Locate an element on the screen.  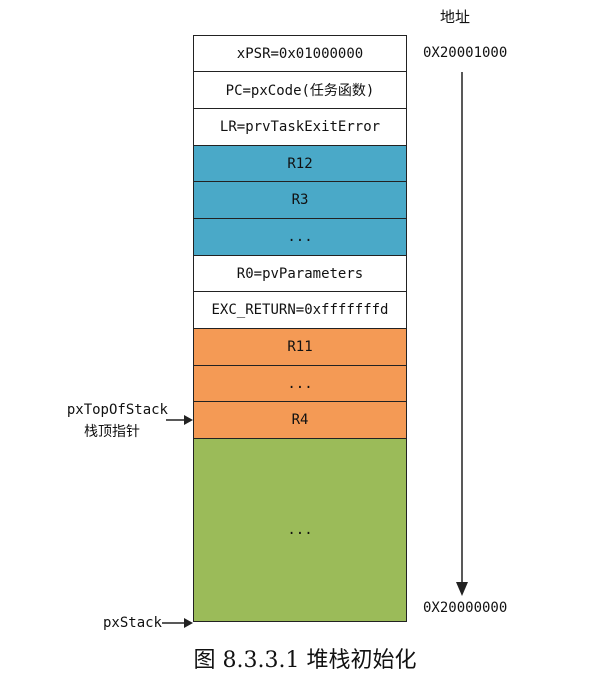
stack-cell-r3: R3 is located at coordinates (300, 200).